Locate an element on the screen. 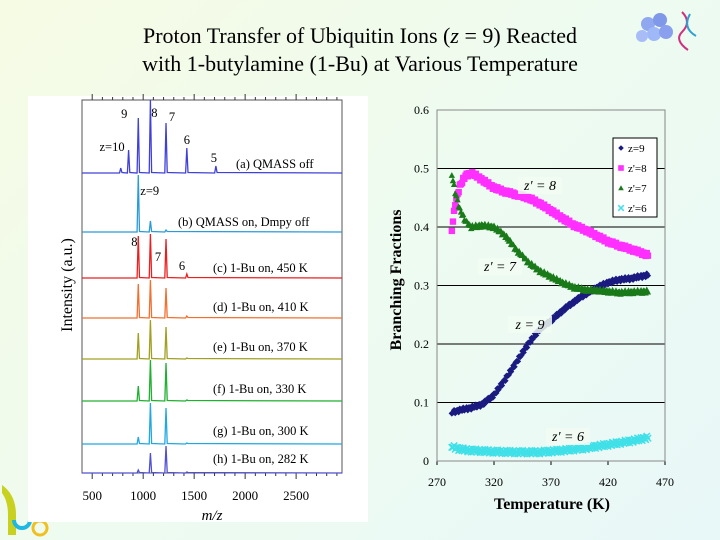  series-annotation: z = 9 is located at coordinates (530, 325).